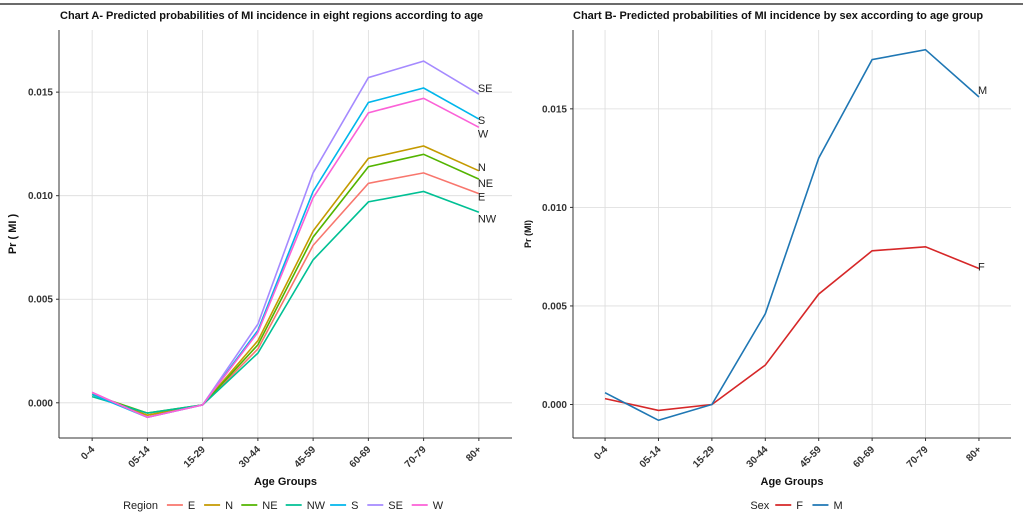  What do you see at coordinates (191, 506) in the screenshot?
I see `legend-label: E` at bounding box center [191, 506].